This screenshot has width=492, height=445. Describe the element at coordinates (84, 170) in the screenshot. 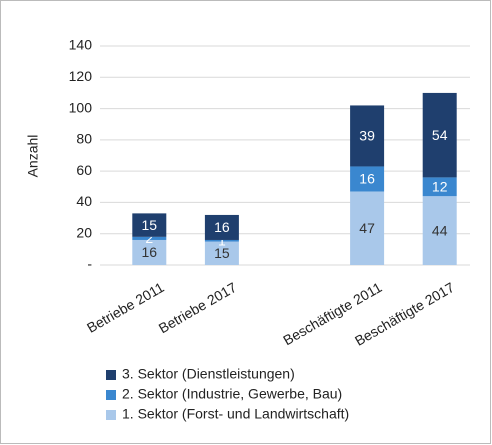

I see `y-tick-label: 60` at that location.